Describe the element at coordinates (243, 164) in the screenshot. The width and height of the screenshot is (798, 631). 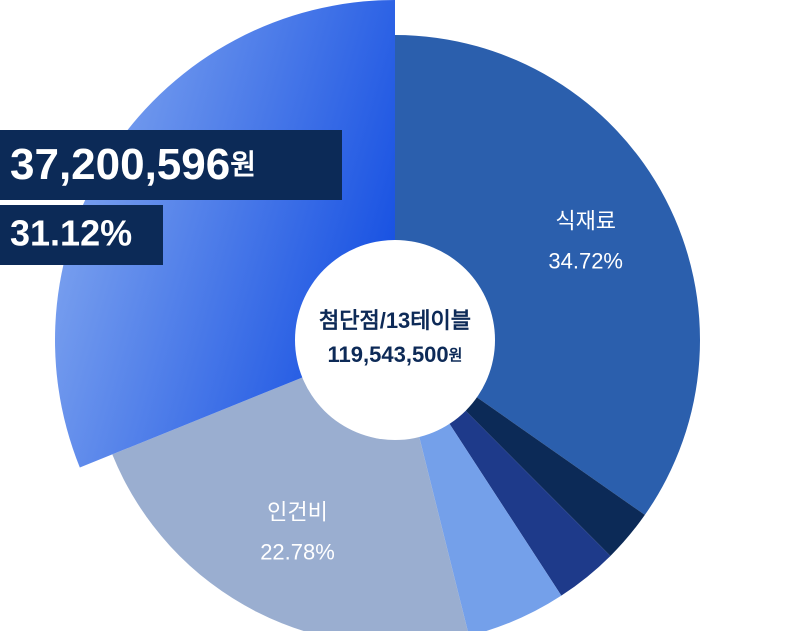
I see `callout-amount-unit: 원` at that location.